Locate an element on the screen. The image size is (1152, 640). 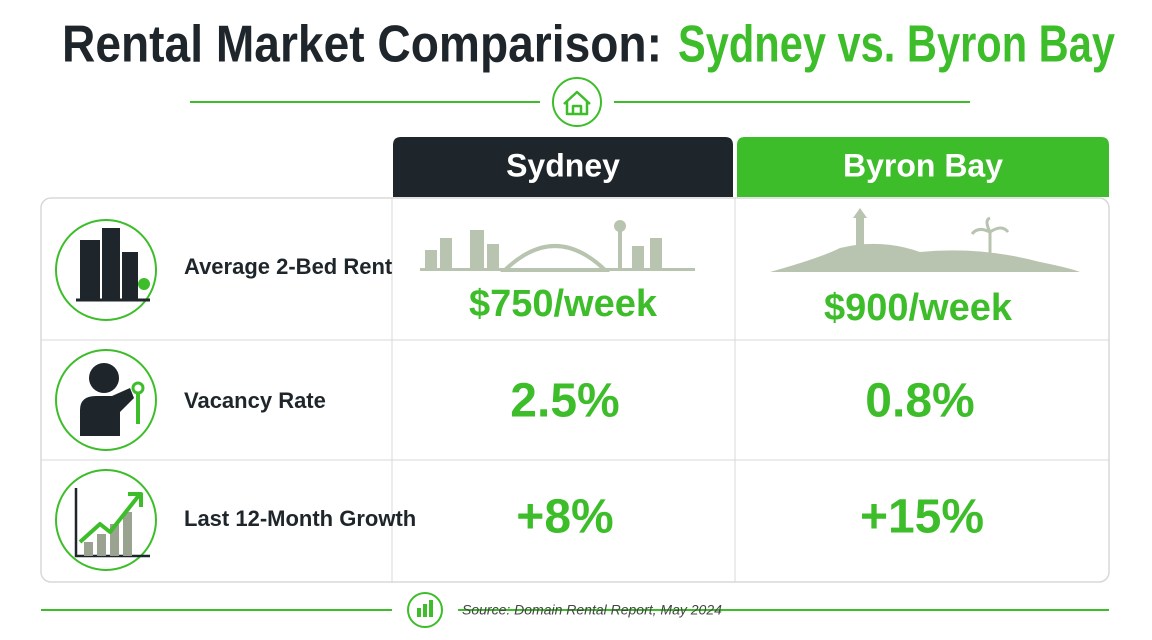
lighthouse is located at coordinates (860, 234).